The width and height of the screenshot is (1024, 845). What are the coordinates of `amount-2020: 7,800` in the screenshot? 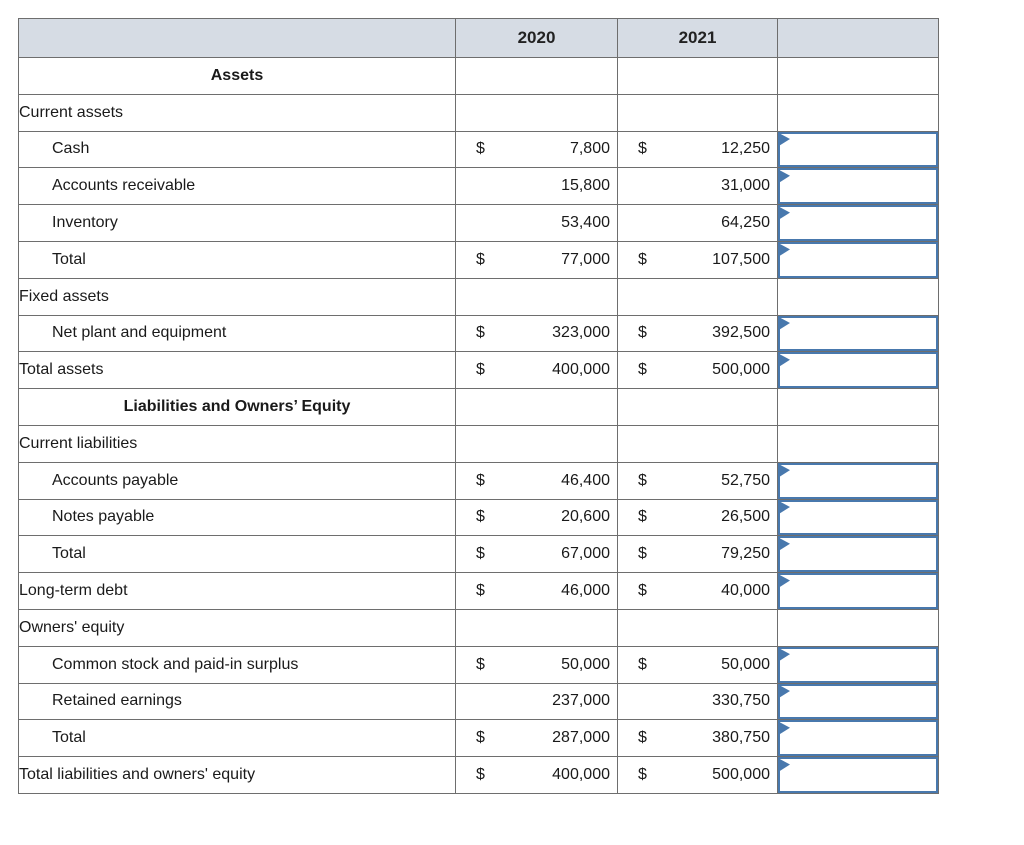 It's located at (589, 149).